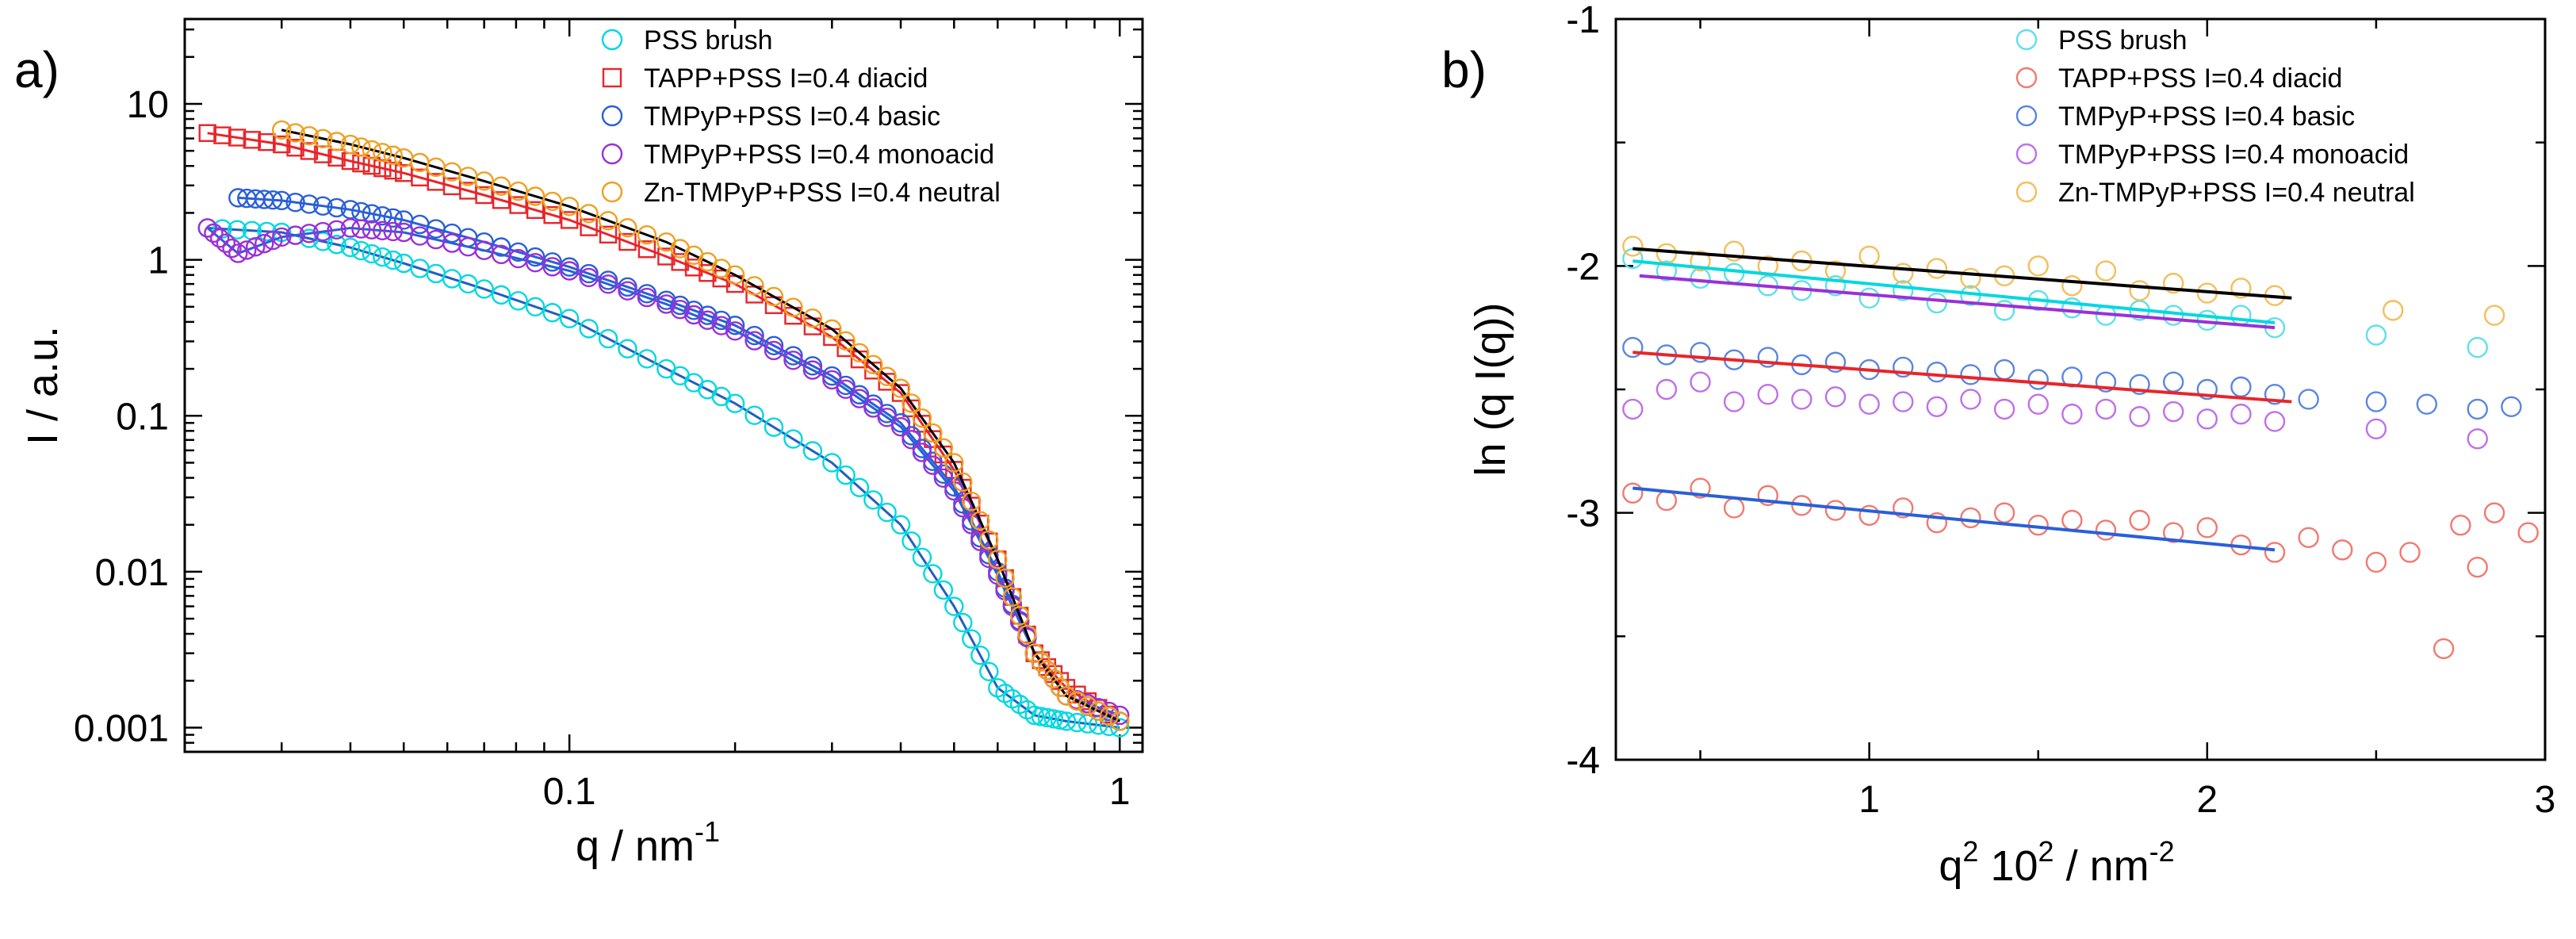 This screenshot has height=939, width=2576. Describe the element at coordinates (148, 105) in the screenshot. I see `y-tick-label-a: 10` at that location.